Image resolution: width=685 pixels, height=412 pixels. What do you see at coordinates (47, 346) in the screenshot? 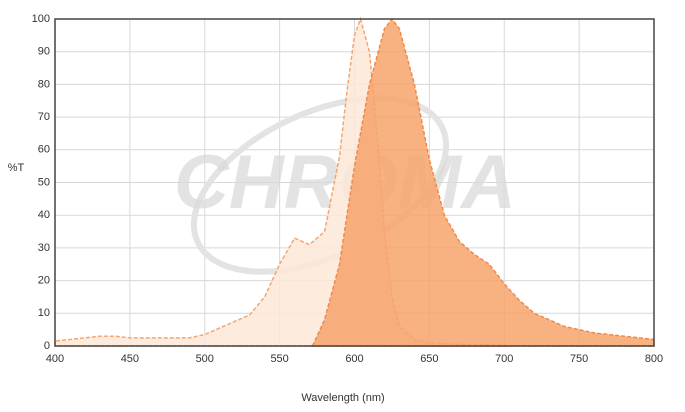
I see `y-tick-label: 0` at bounding box center [47, 346].